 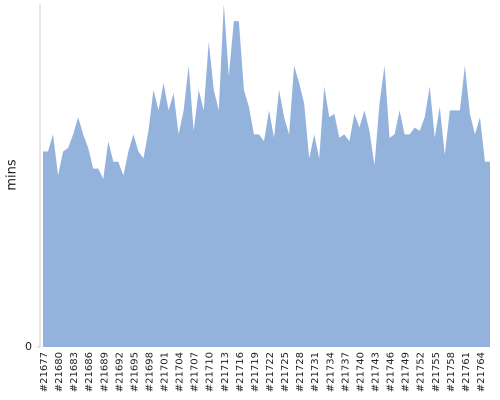 I want to click on x-tick-label: #21710, so click(x=210, y=372).